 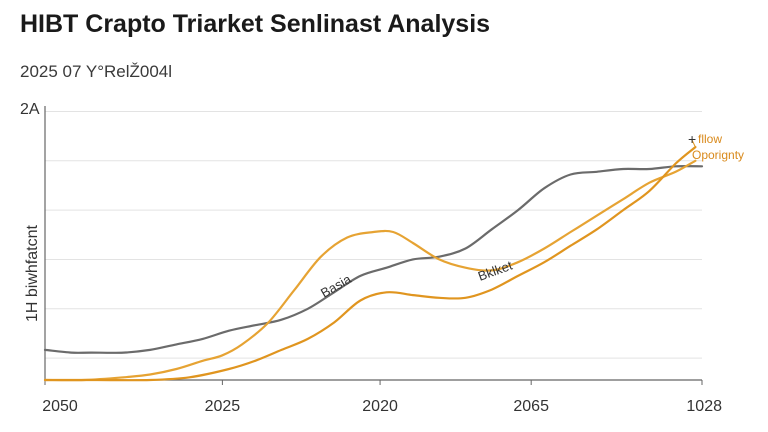 I want to click on legend-leader-line, so click(x=693, y=143).